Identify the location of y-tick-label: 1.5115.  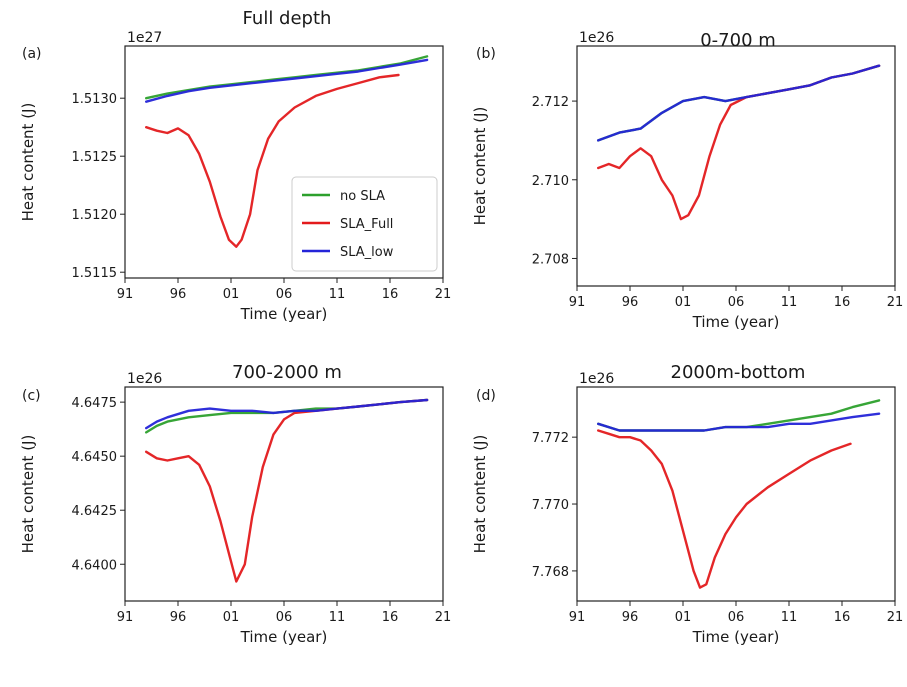
(95, 273).